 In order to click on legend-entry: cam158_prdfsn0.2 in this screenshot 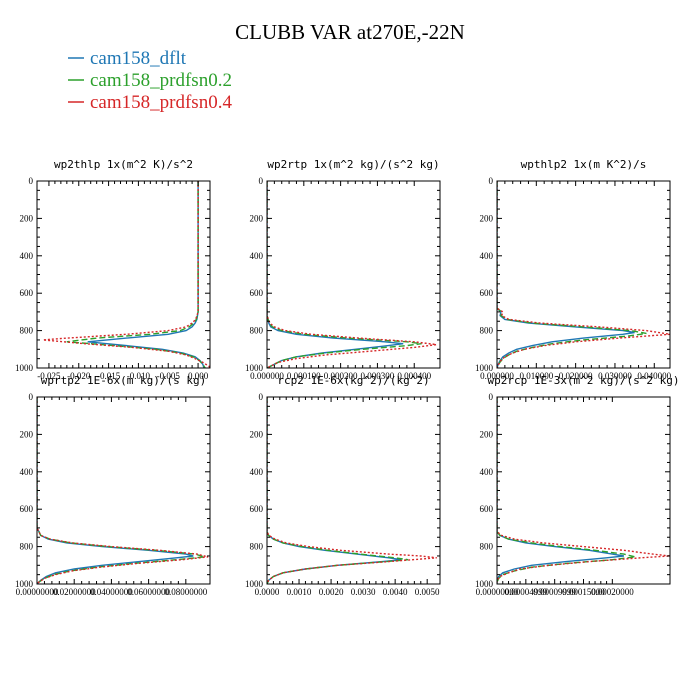, I will do `click(161, 80)`.